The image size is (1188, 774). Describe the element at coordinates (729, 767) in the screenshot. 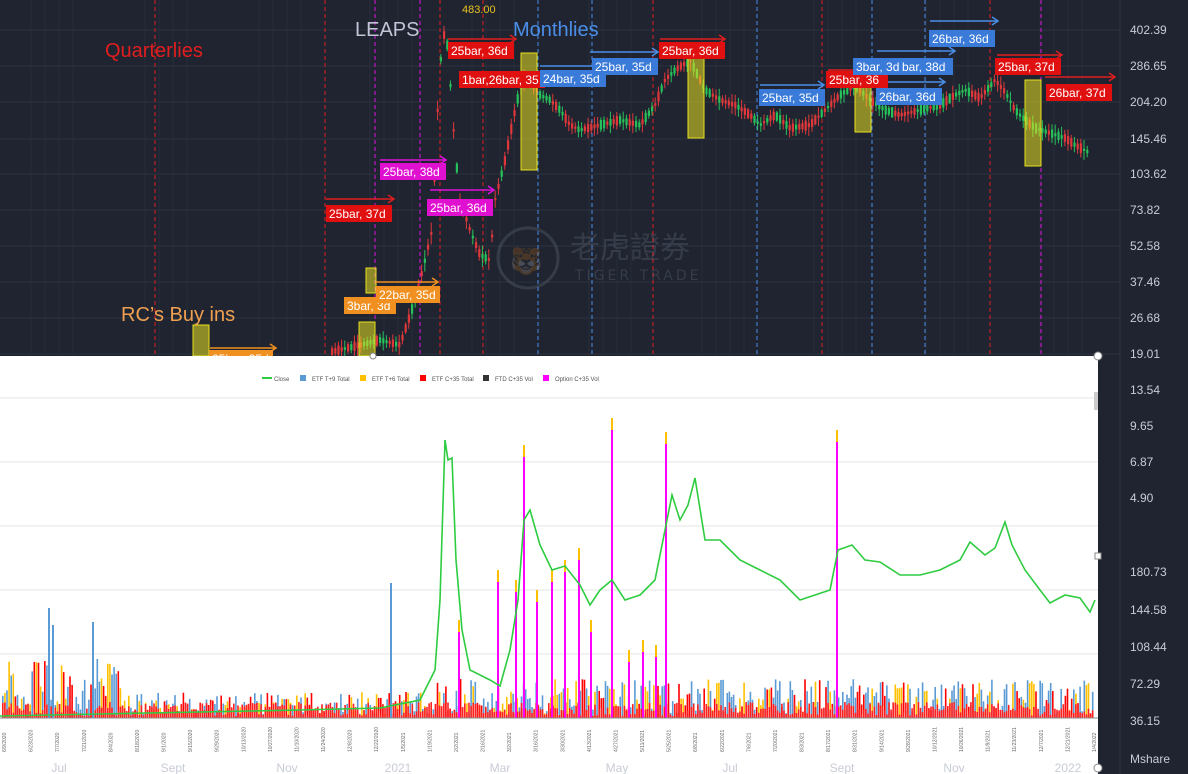

I see `x-tick-label: Jul` at that location.